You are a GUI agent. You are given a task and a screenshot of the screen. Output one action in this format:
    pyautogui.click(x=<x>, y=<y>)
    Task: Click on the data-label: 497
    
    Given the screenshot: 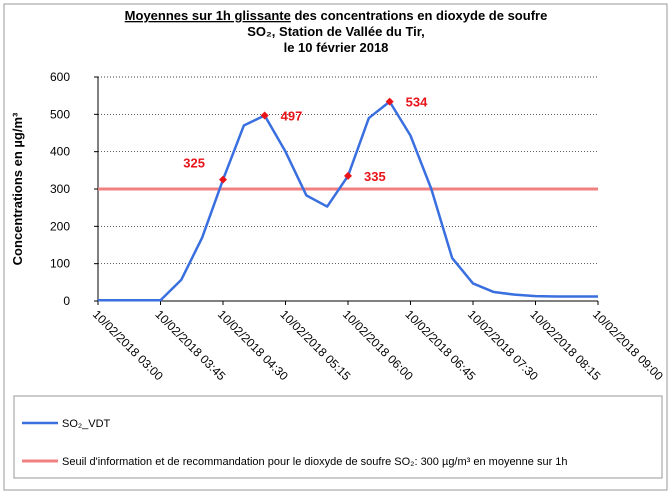 What is the action you would take?
    pyautogui.click(x=292, y=115)
    